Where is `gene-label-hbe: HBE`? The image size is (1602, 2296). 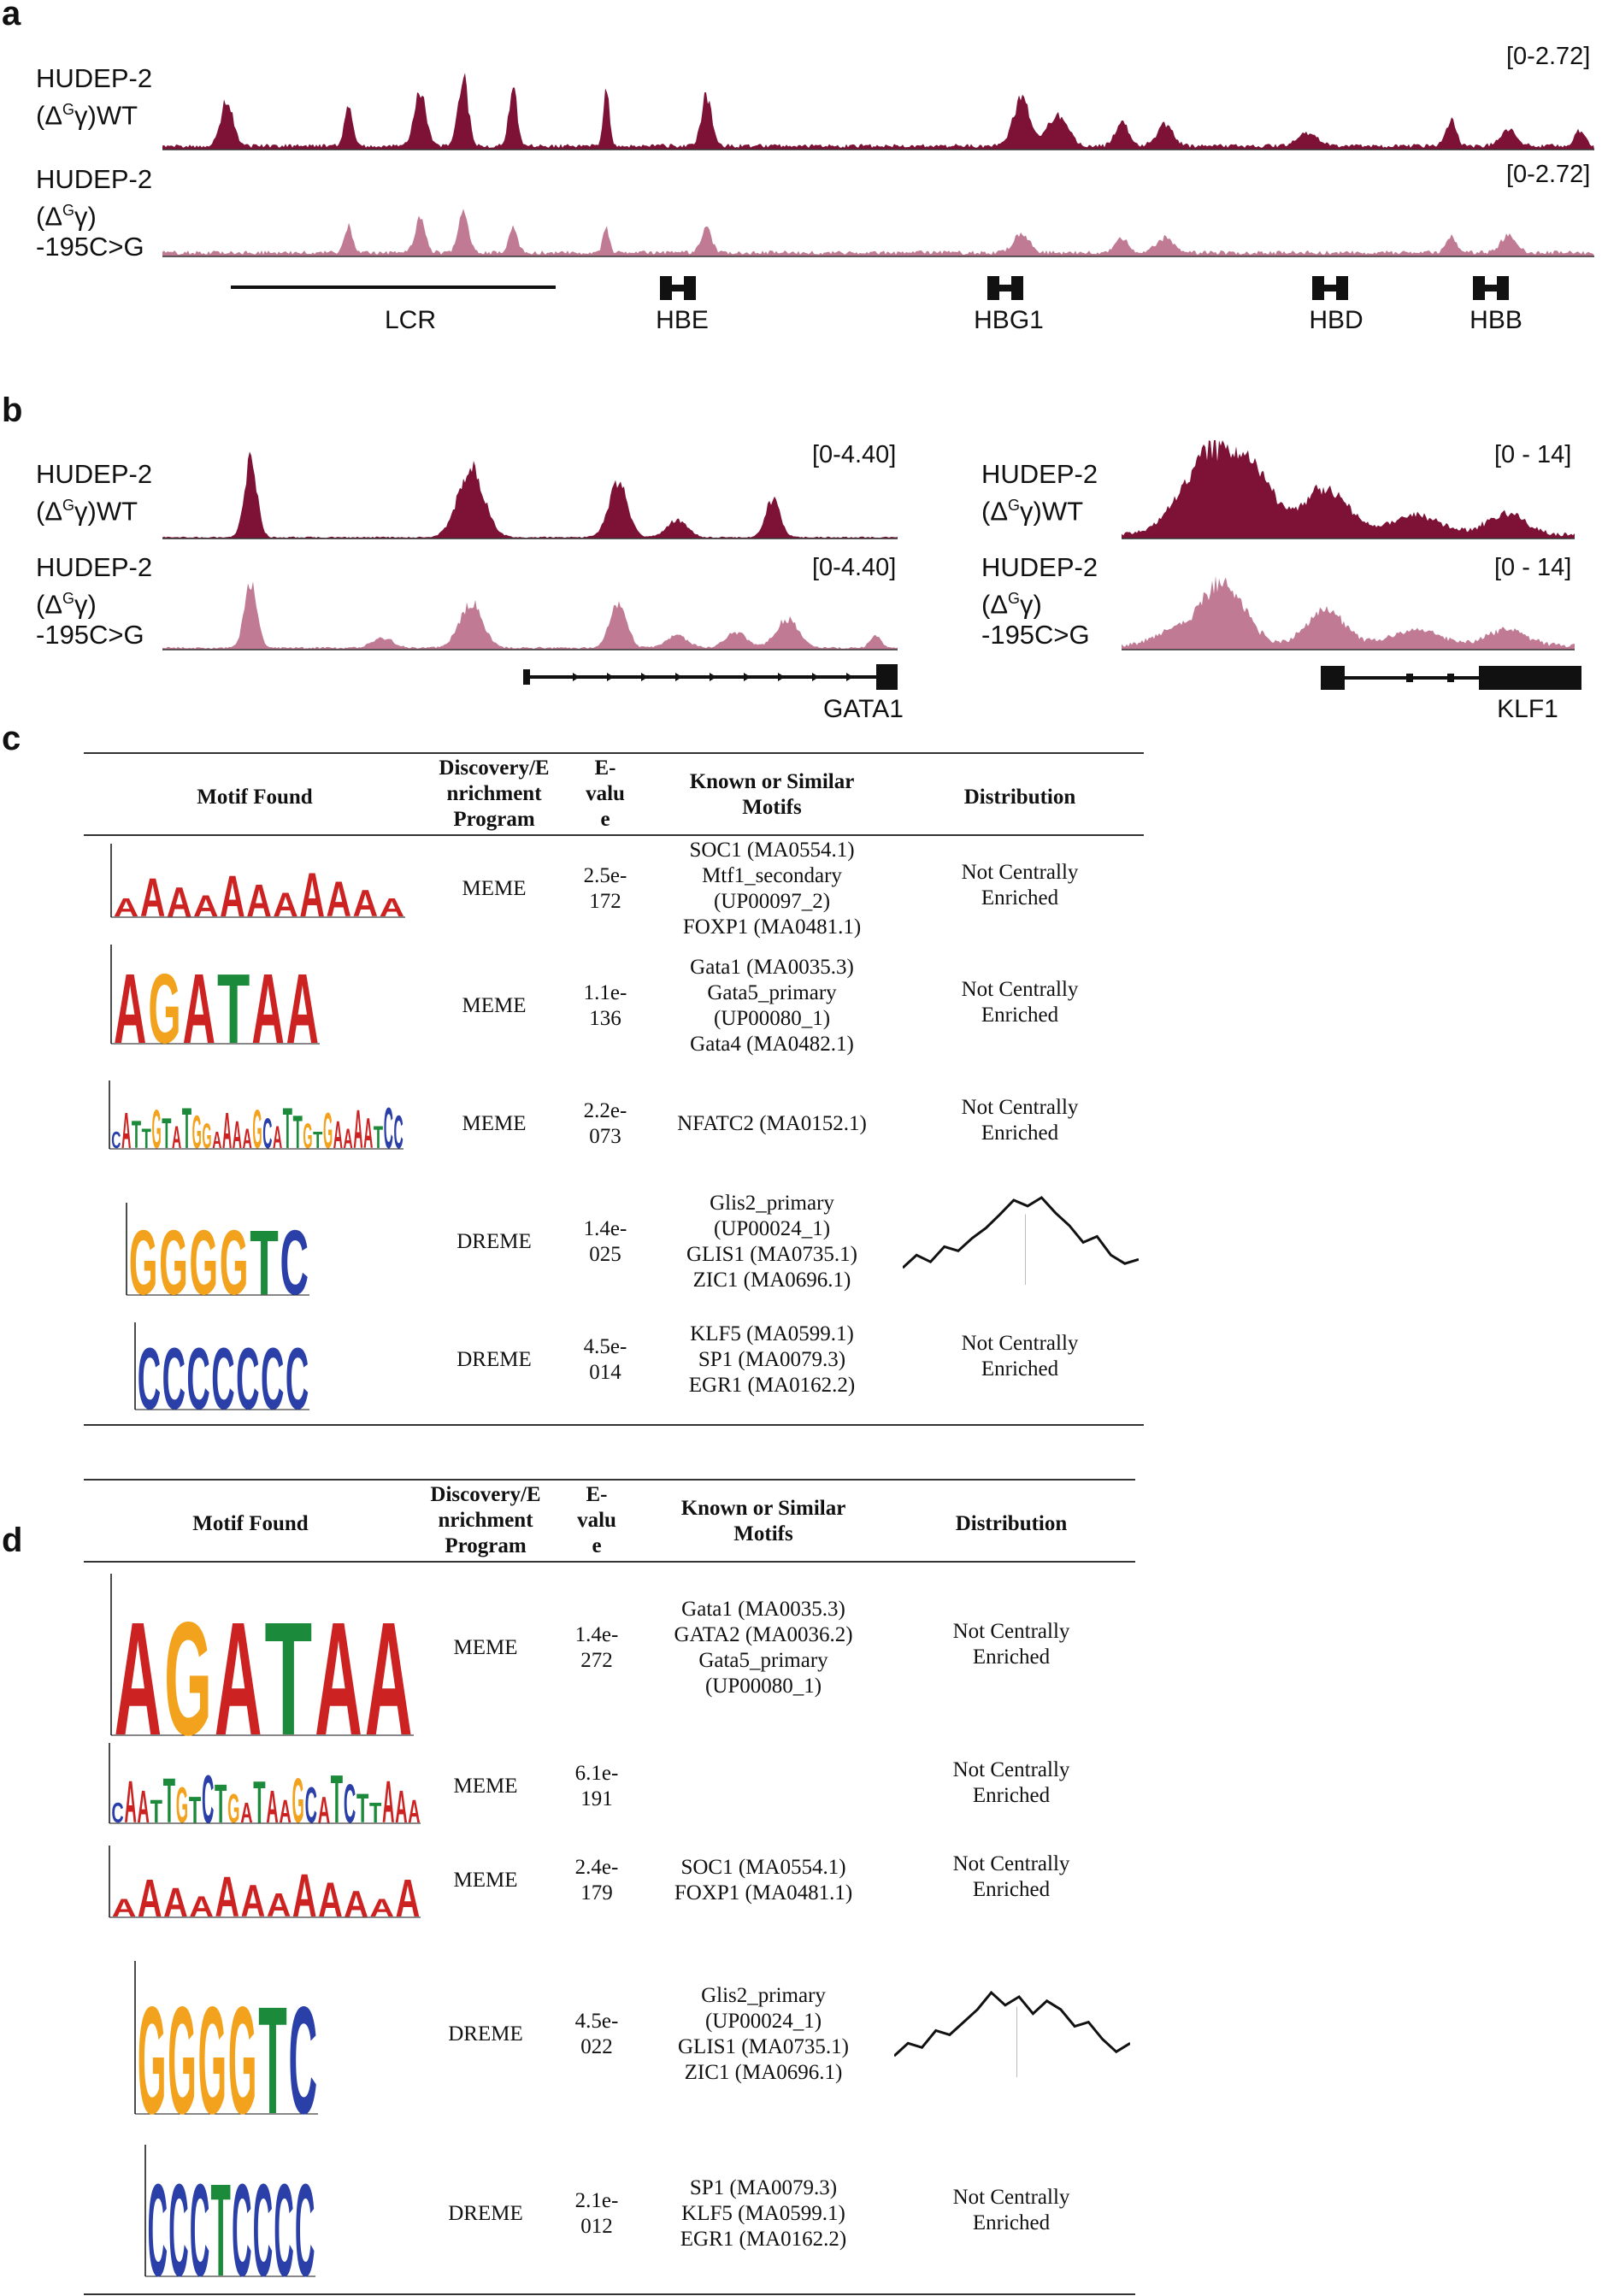
gene-label-hbe: HBE is located at coordinates (682, 320).